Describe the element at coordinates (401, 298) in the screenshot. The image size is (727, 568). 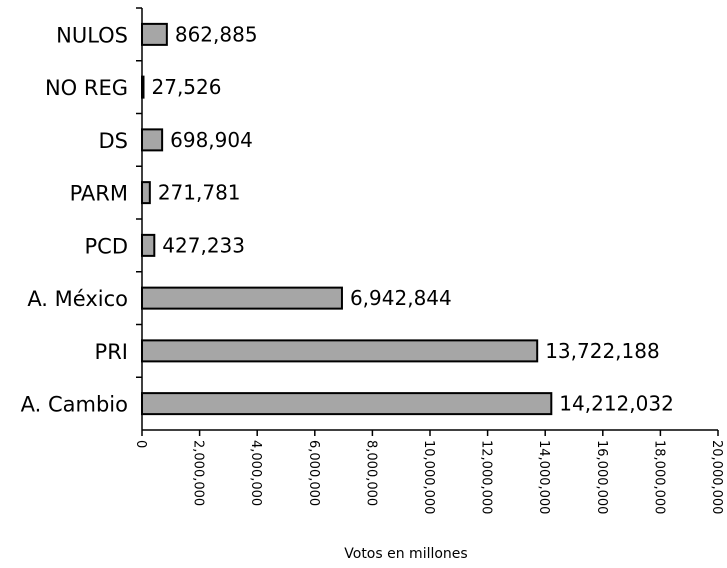
I see `data-label: 6,942,844` at that location.